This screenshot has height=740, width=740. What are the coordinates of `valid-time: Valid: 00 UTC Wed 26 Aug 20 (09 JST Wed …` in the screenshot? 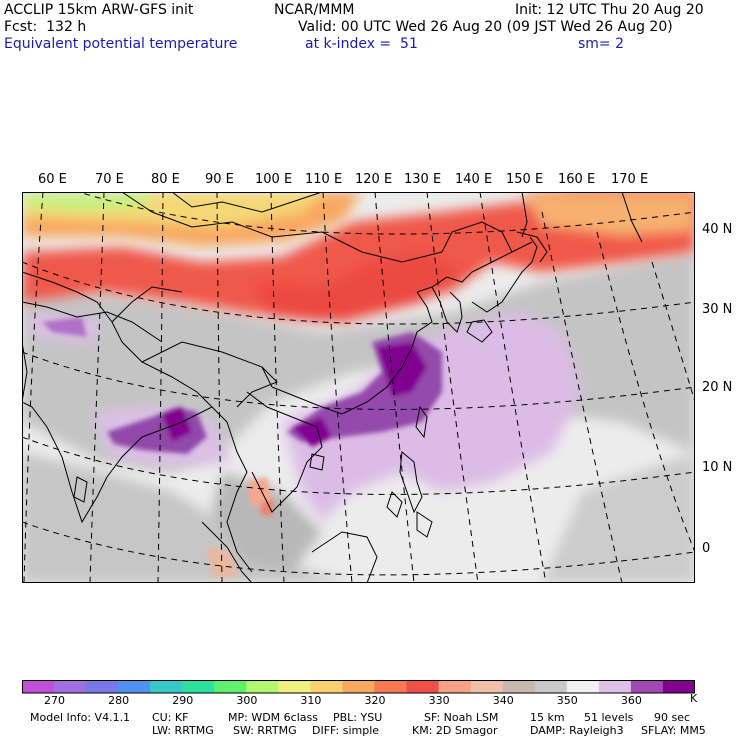 It's located at (485, 27).